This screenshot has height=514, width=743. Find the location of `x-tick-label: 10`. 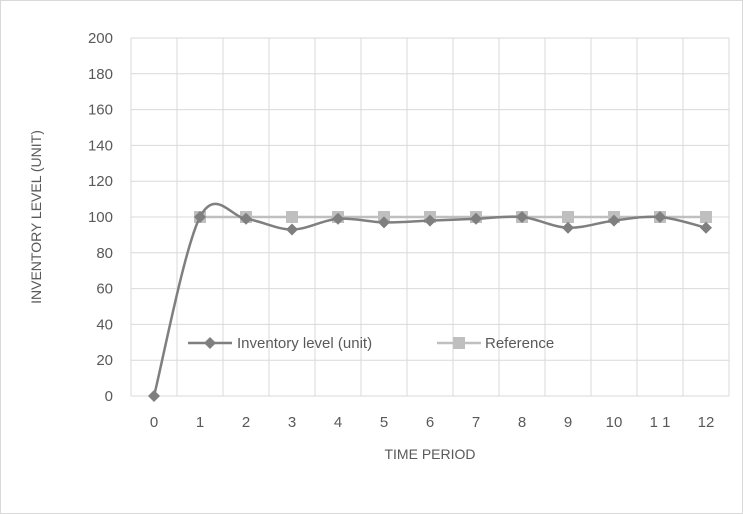

x-tick-label: 10 is located at coordinates (614, 422).